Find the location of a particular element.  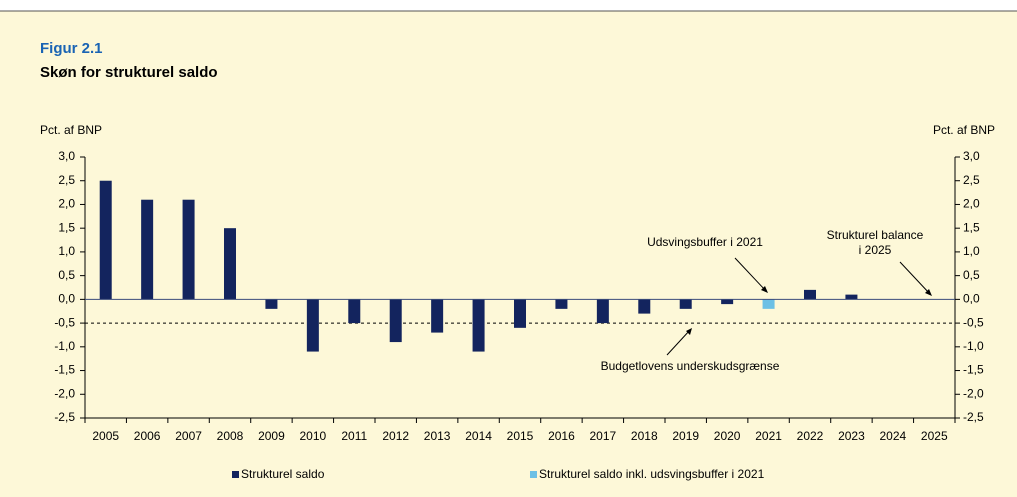

y2-tick-label: -2,5 is located at coordinates (973, 417).